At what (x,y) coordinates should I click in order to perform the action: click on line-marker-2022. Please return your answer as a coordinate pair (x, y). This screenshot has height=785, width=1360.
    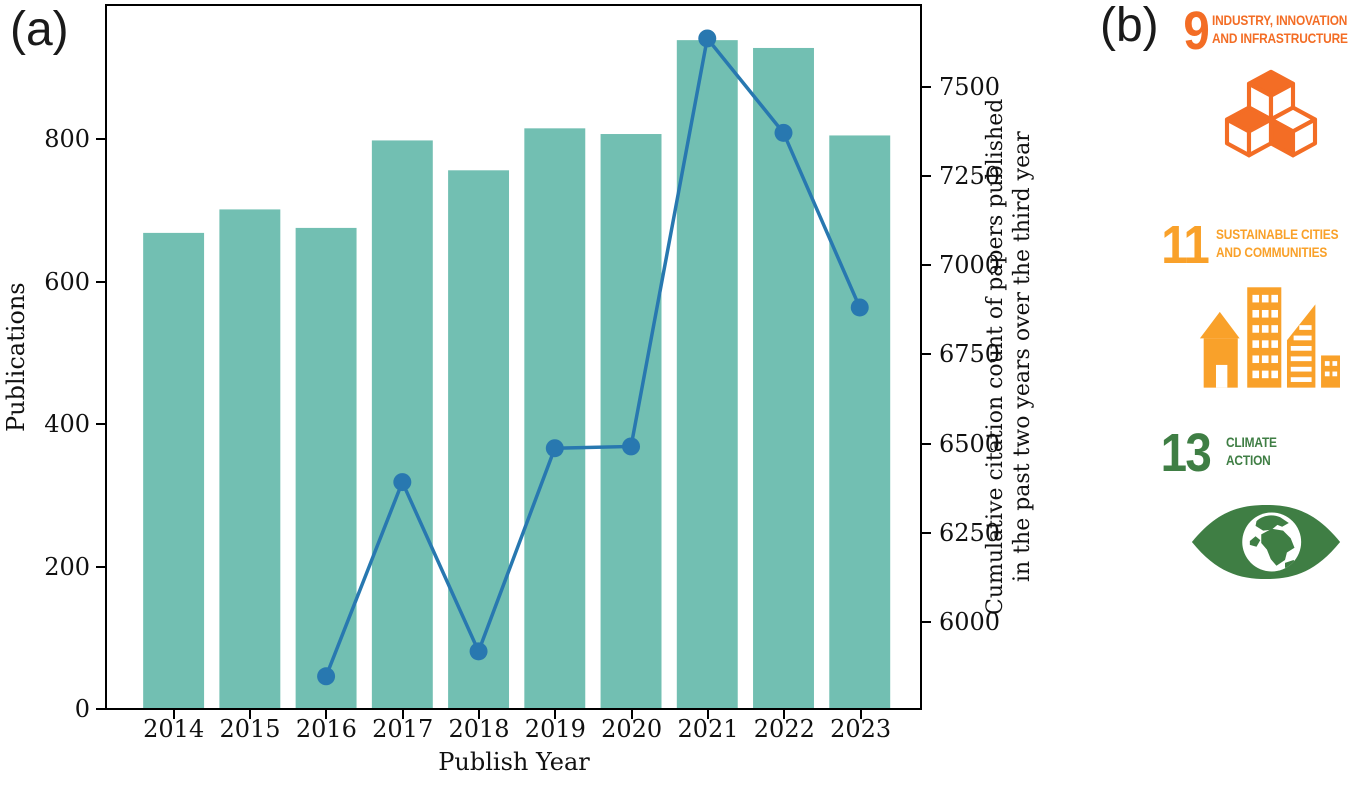
    Looking at the image, I should click on (783, 132).